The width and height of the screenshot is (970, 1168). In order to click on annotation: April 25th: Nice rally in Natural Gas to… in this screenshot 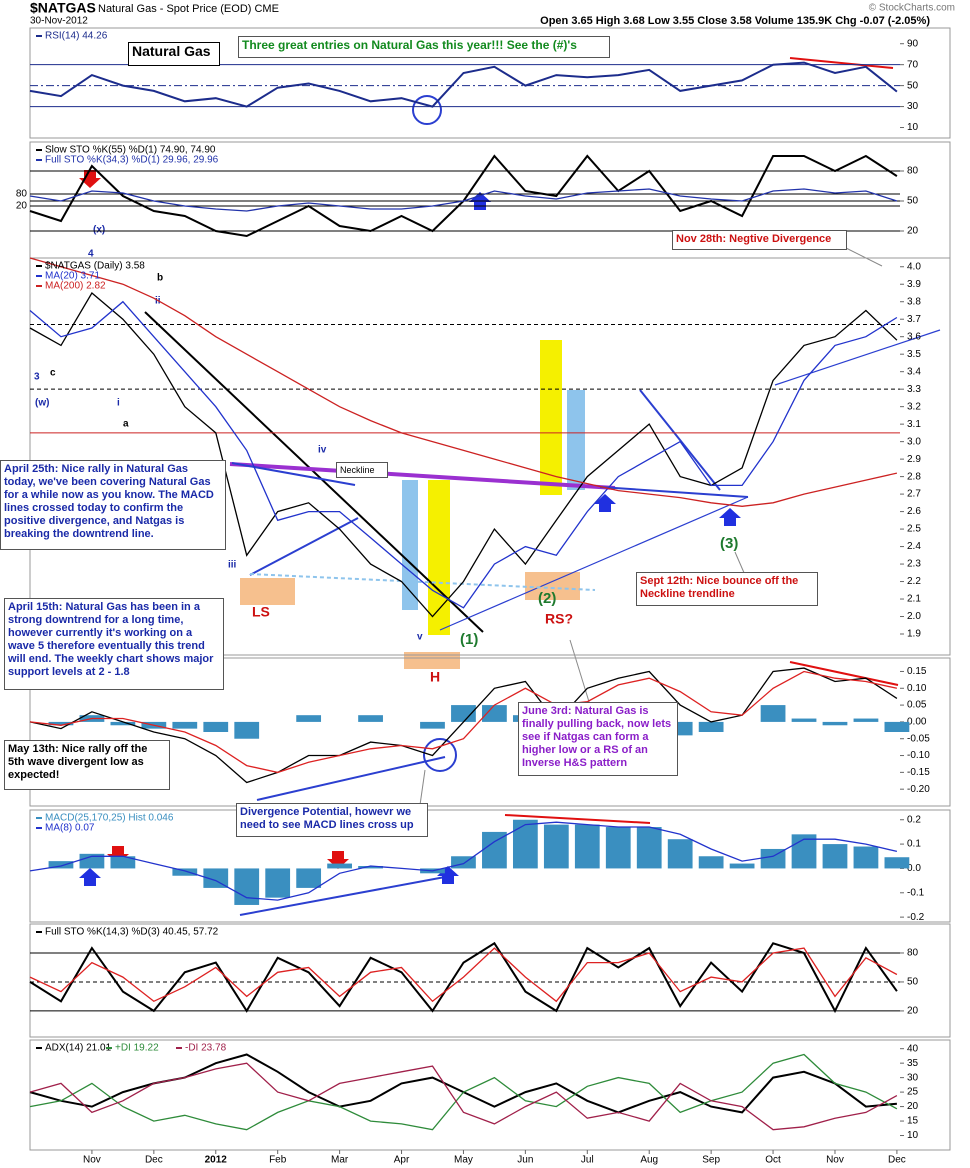, I will do `click(113, 505)`.